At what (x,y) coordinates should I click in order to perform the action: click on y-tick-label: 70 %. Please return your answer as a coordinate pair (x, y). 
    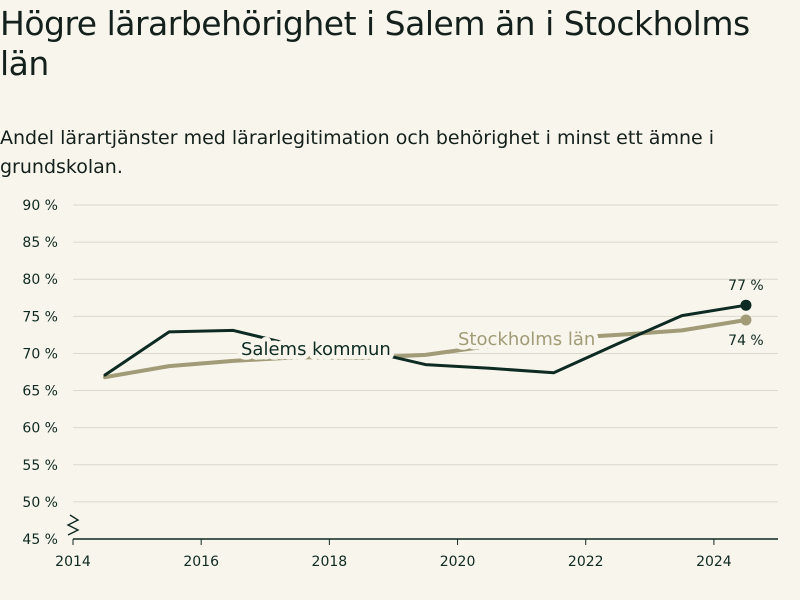
    Looking at the image, I should click on (40, 354).